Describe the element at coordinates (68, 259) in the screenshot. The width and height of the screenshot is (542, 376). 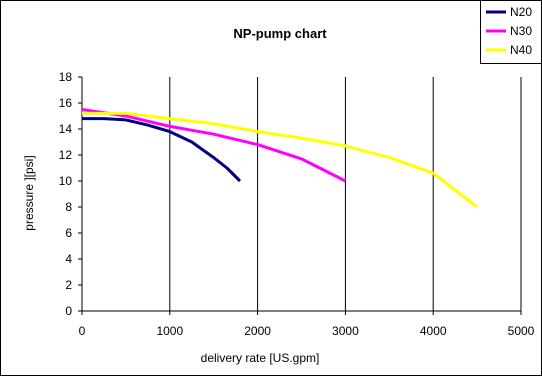
I see `y-tick-label: 4` at that location.